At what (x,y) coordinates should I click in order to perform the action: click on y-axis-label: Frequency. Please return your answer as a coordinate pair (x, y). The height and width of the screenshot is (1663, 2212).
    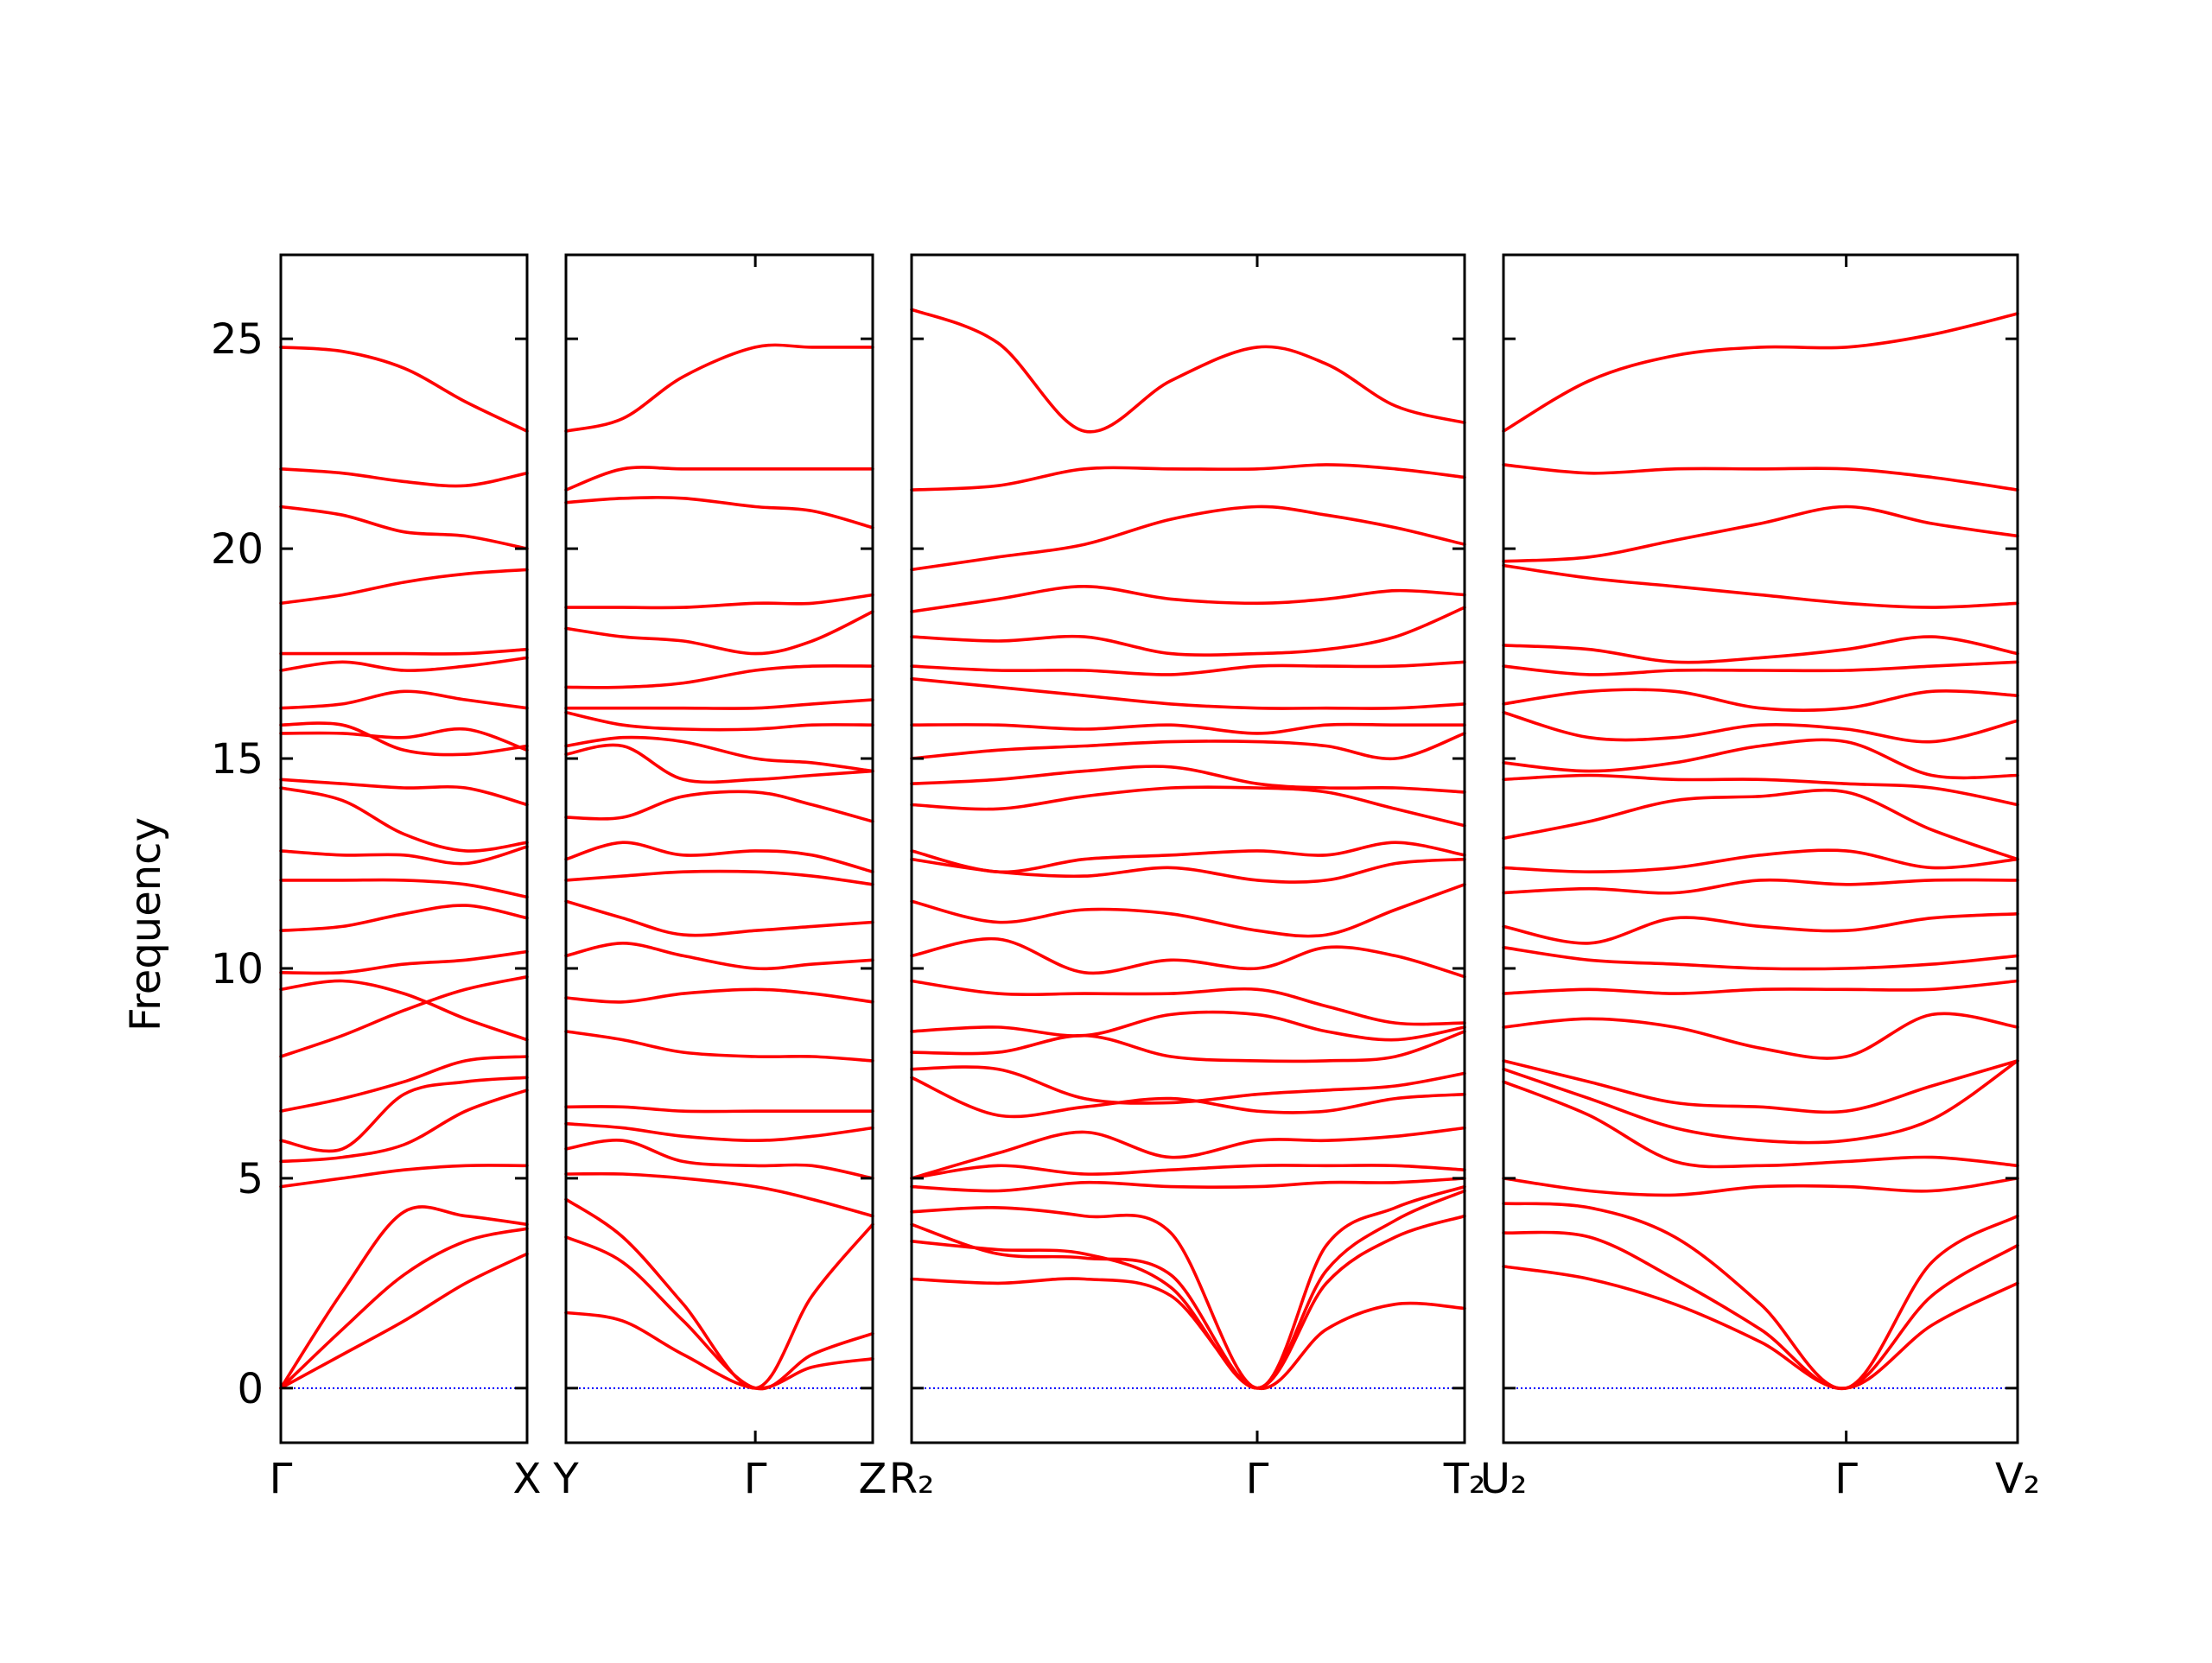
    Looking at the image, I should click on (146, 924).